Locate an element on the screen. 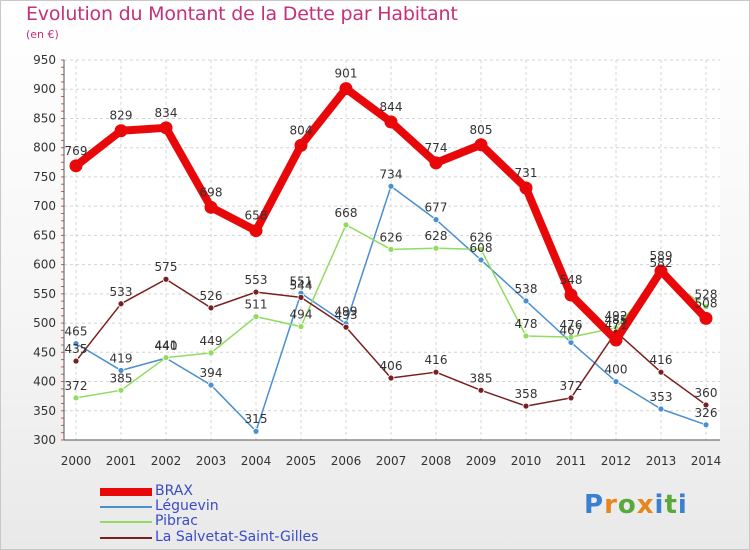 This screenshot has width=750, height=550. y-tick-label: 550 is located at coordinates (44, 294).